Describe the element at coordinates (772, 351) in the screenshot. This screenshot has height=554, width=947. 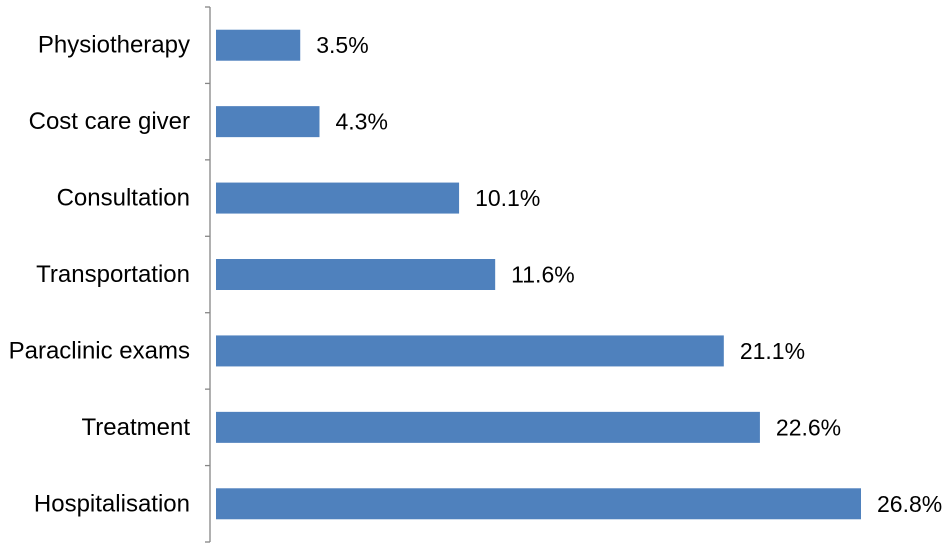
I see `value-label: 21.1%` at that location.